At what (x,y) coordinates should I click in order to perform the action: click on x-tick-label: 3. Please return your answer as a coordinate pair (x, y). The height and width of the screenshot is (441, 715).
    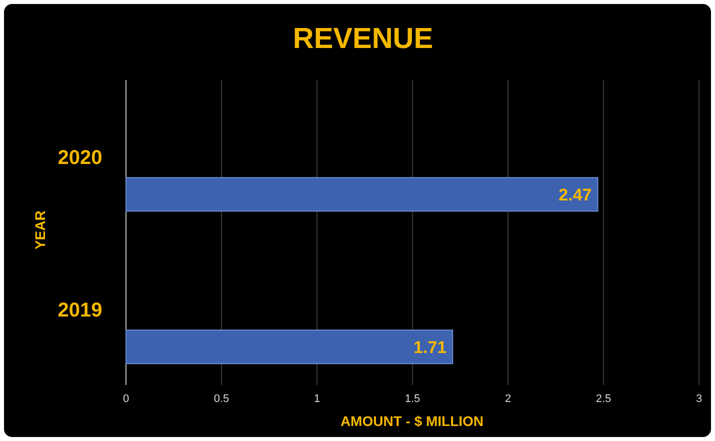
    Looking at the image, I should click on (699, 399).